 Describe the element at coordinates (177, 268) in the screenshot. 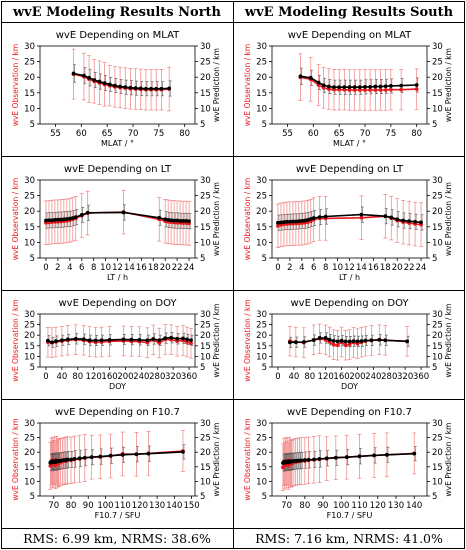

I see `x-tick-label: 22` at that location.